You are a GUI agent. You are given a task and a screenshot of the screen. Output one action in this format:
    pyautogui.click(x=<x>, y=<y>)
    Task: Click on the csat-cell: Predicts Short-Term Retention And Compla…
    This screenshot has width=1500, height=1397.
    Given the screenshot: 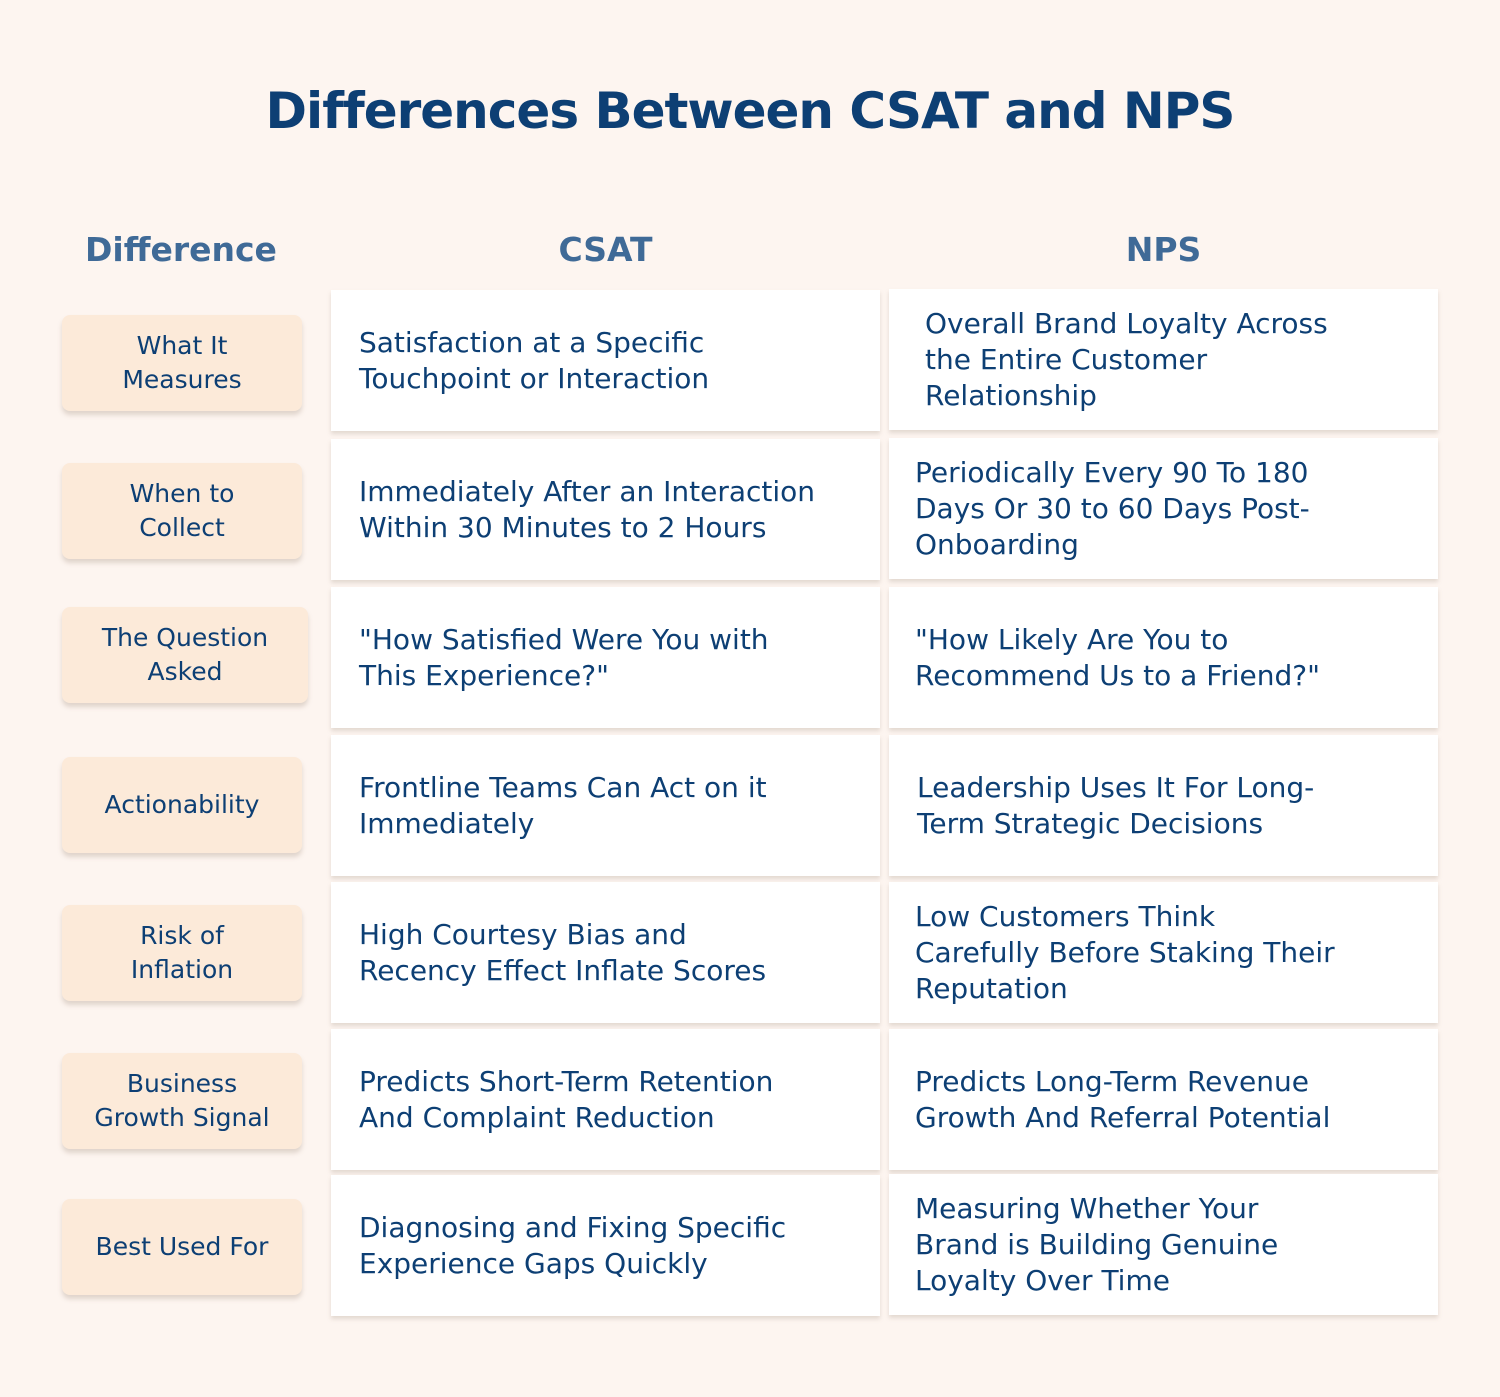 What is the action you would take?
    pyautogui.click(x=605, y=1099)
    